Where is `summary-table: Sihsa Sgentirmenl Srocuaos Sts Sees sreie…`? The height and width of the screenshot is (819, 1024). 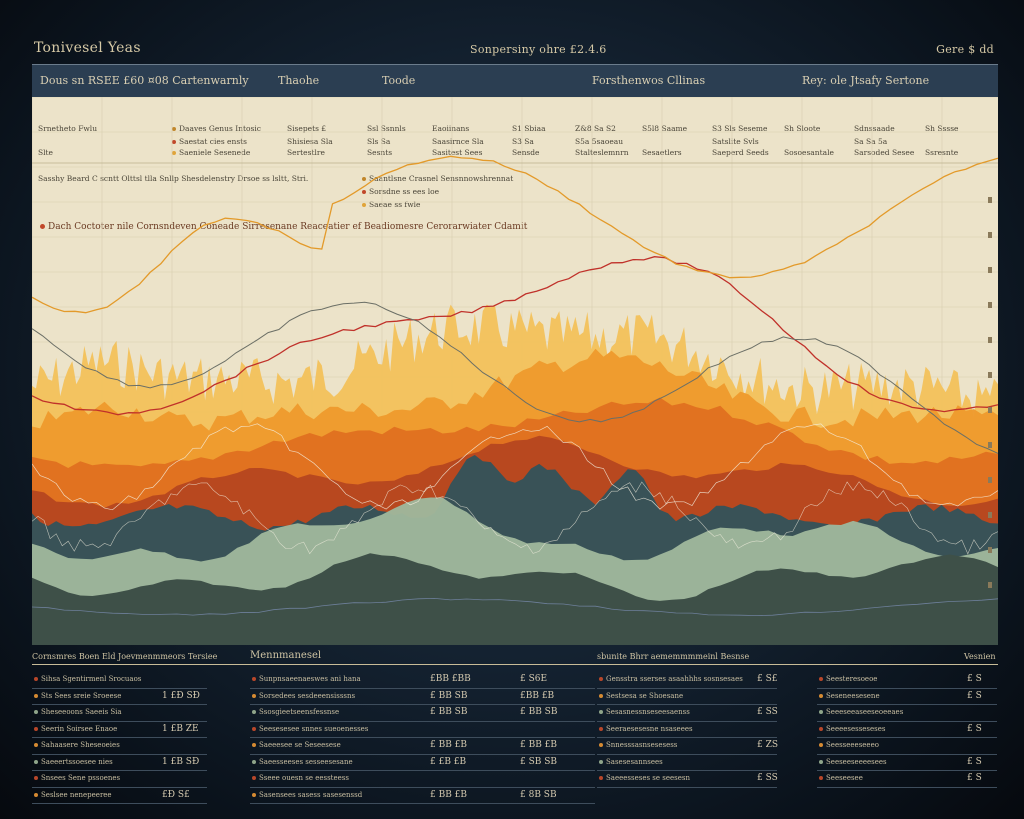
summary-table: Sihsa Sgentirmenl Srocuaos Sts Sees sreie… is located at coordinates (119, 738).